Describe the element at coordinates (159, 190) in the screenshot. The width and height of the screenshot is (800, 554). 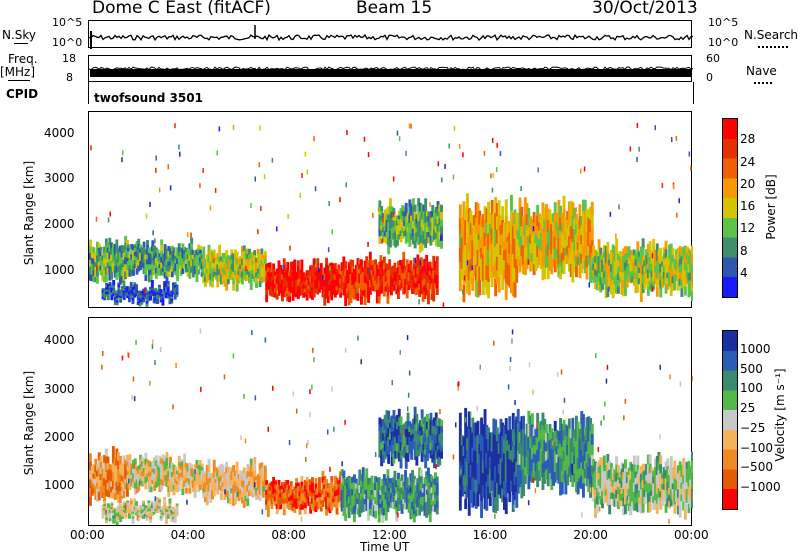
I see `scatter-point` at that location.